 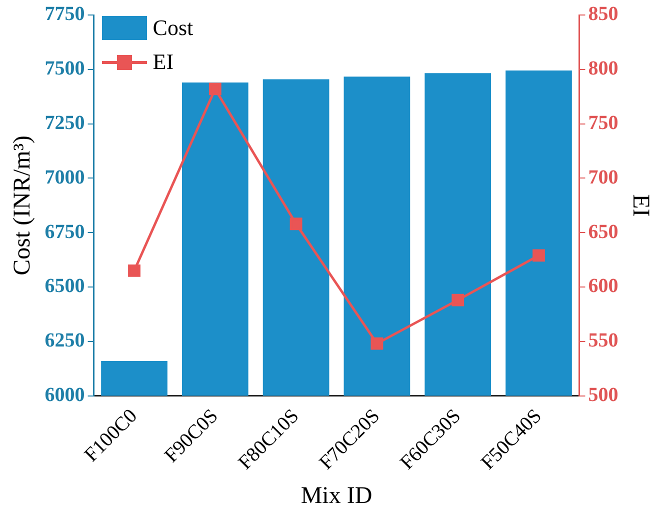 What do you see at coordinates (603, 69) in the screenshot?
I see `y2-tick-label: 800` at bounding box center [603, 69].